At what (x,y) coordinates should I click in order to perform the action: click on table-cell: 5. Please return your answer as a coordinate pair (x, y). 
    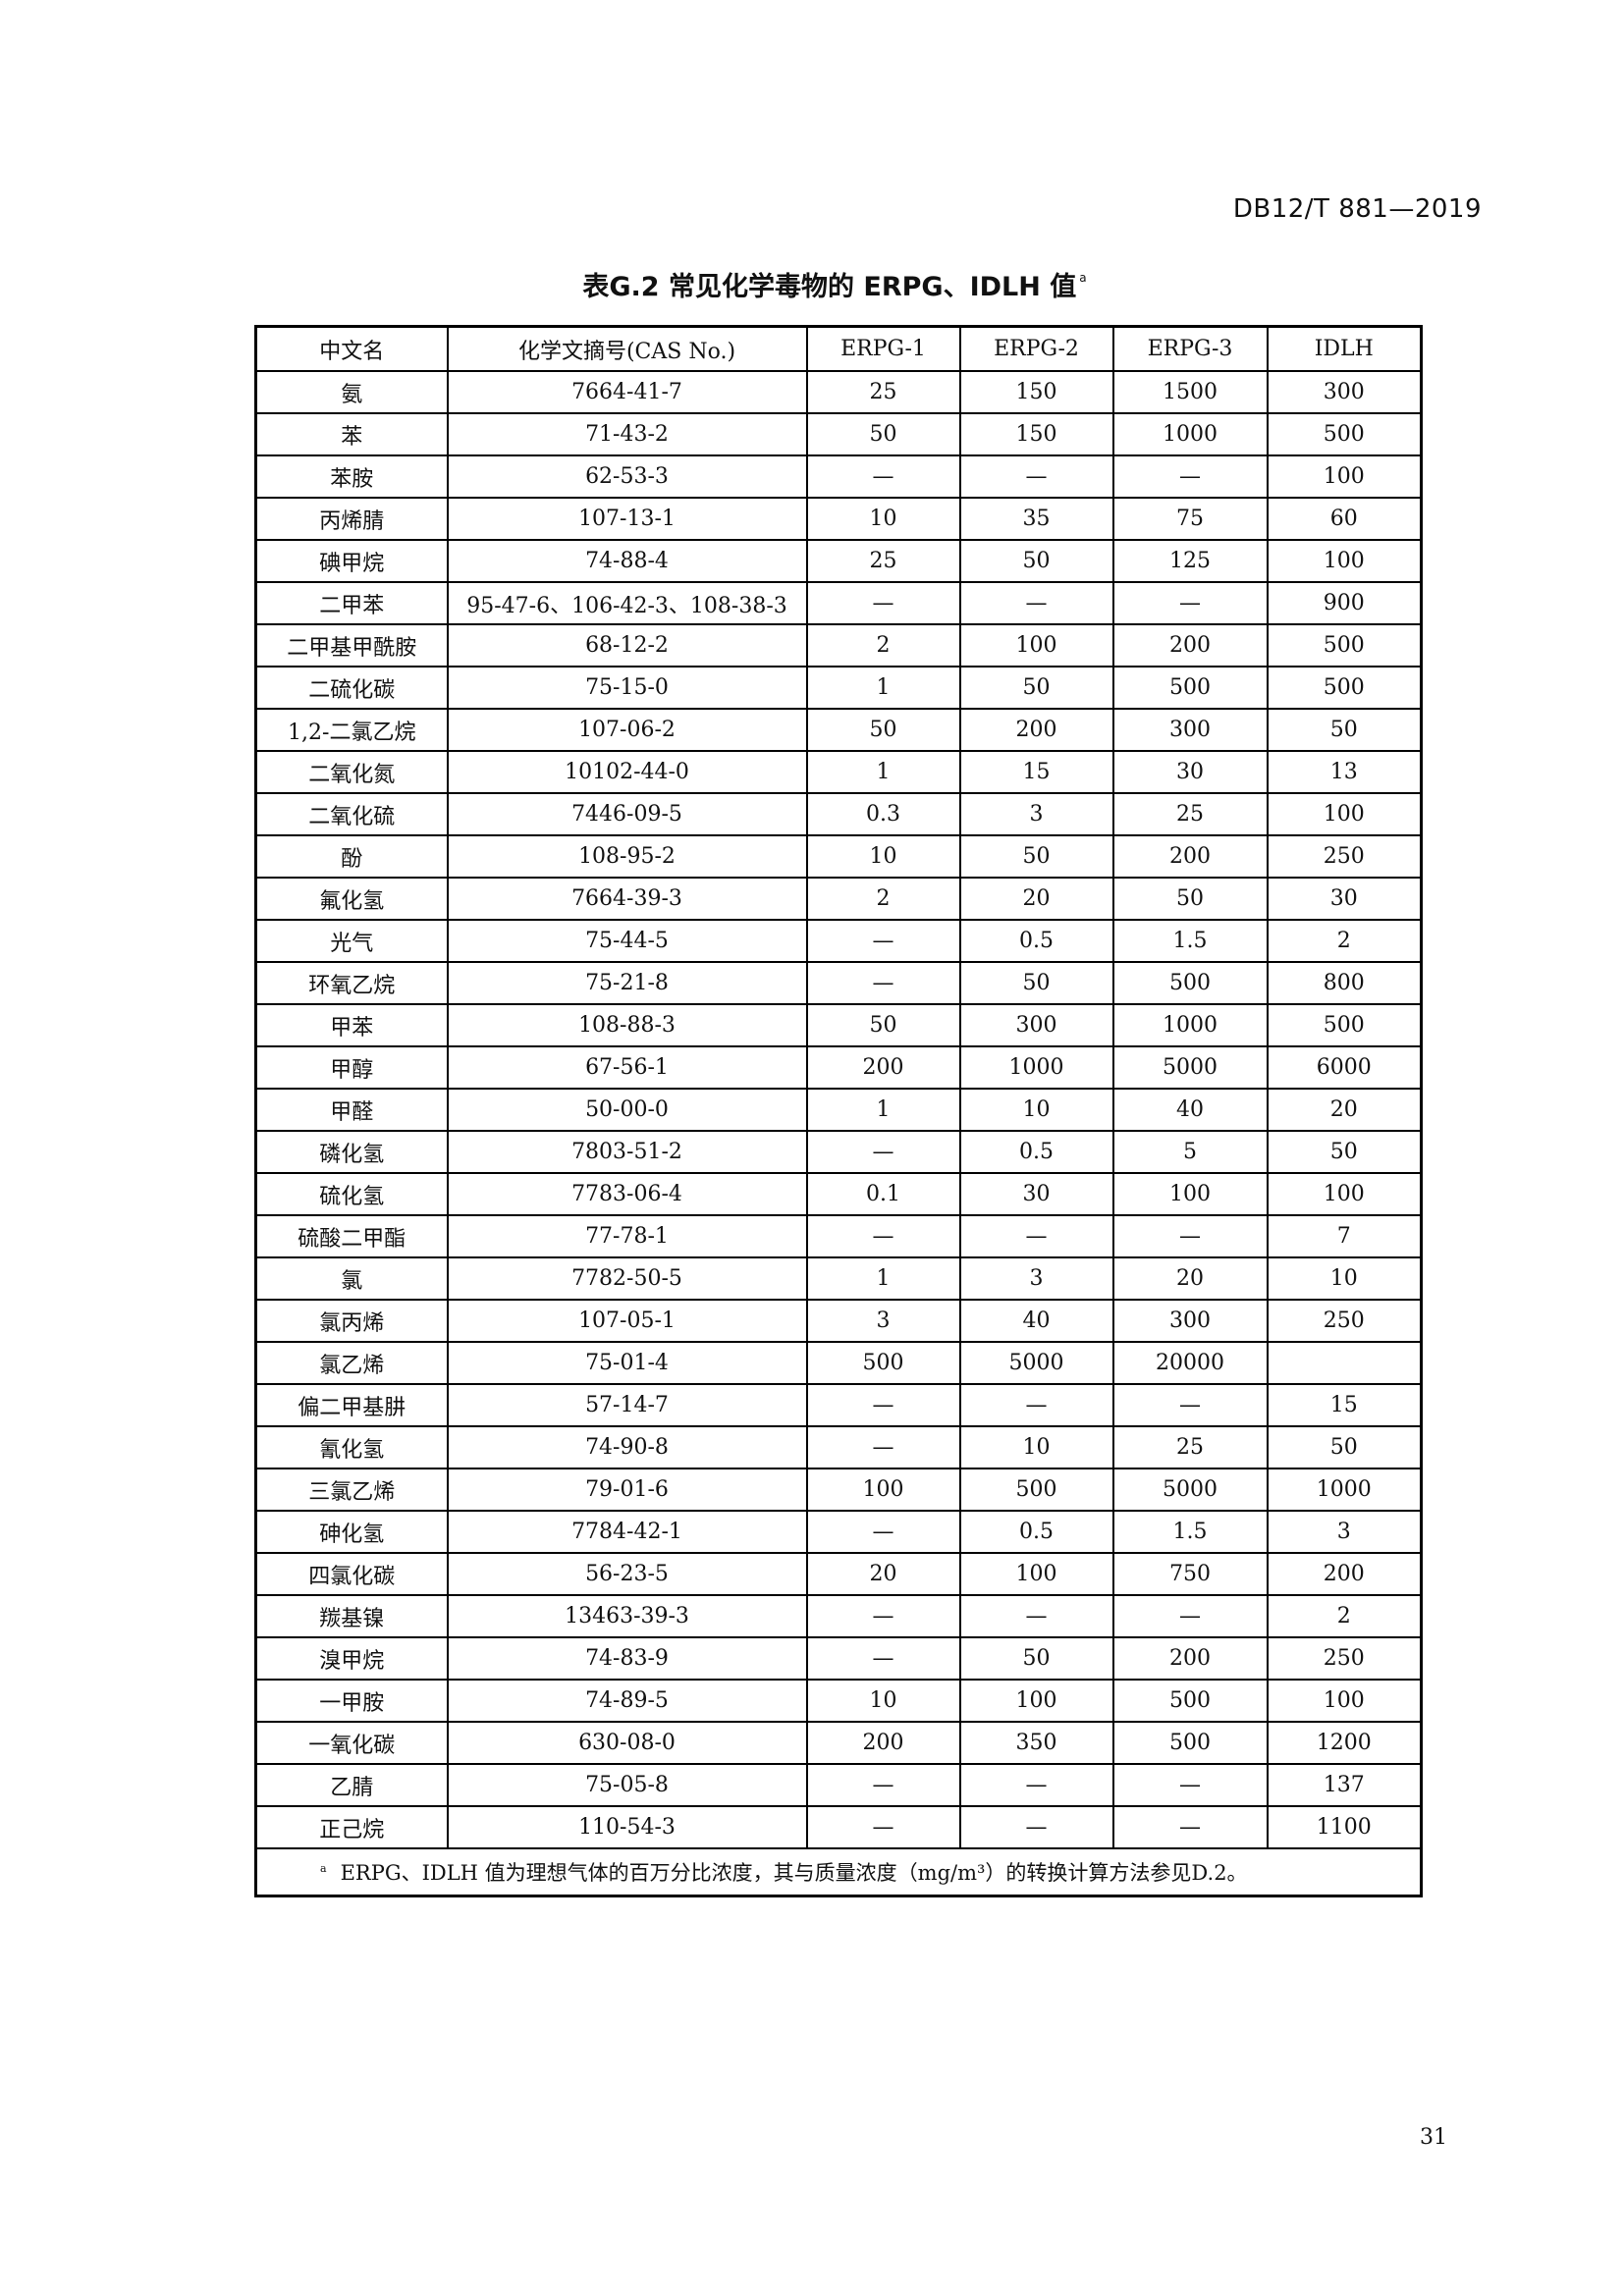
    Looking at the image, I should click on (1190, 1152).